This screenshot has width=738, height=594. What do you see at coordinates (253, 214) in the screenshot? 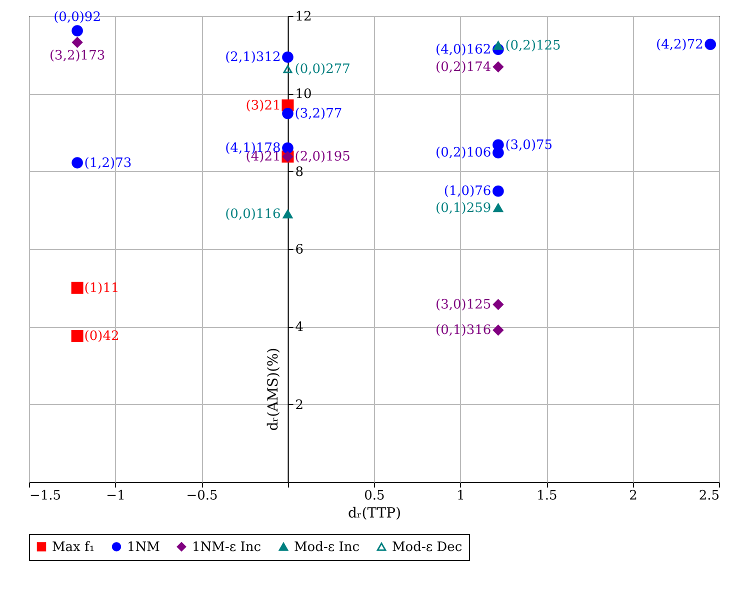
I see `annotation: (0,0)116` at bounding box center [253, 214].